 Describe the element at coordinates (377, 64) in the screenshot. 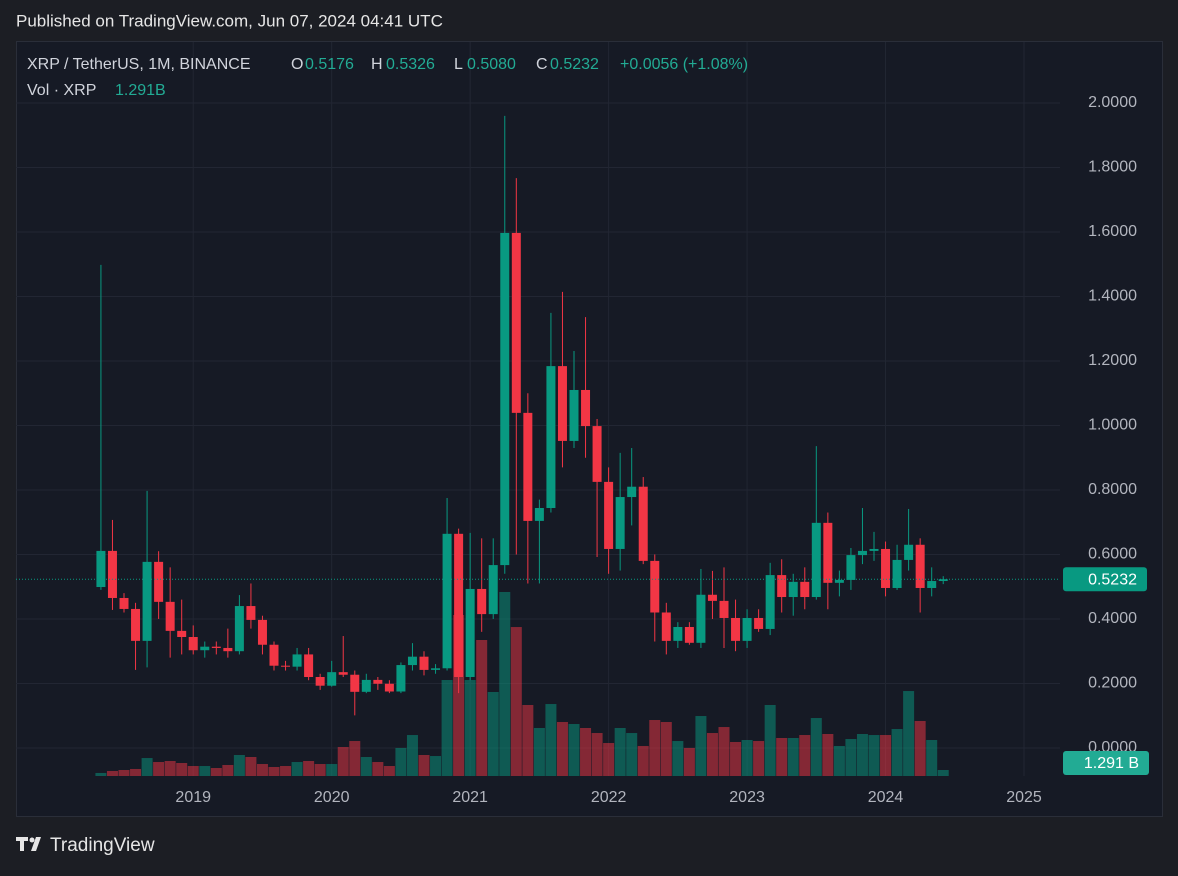

I see `high-key: H` at that location.